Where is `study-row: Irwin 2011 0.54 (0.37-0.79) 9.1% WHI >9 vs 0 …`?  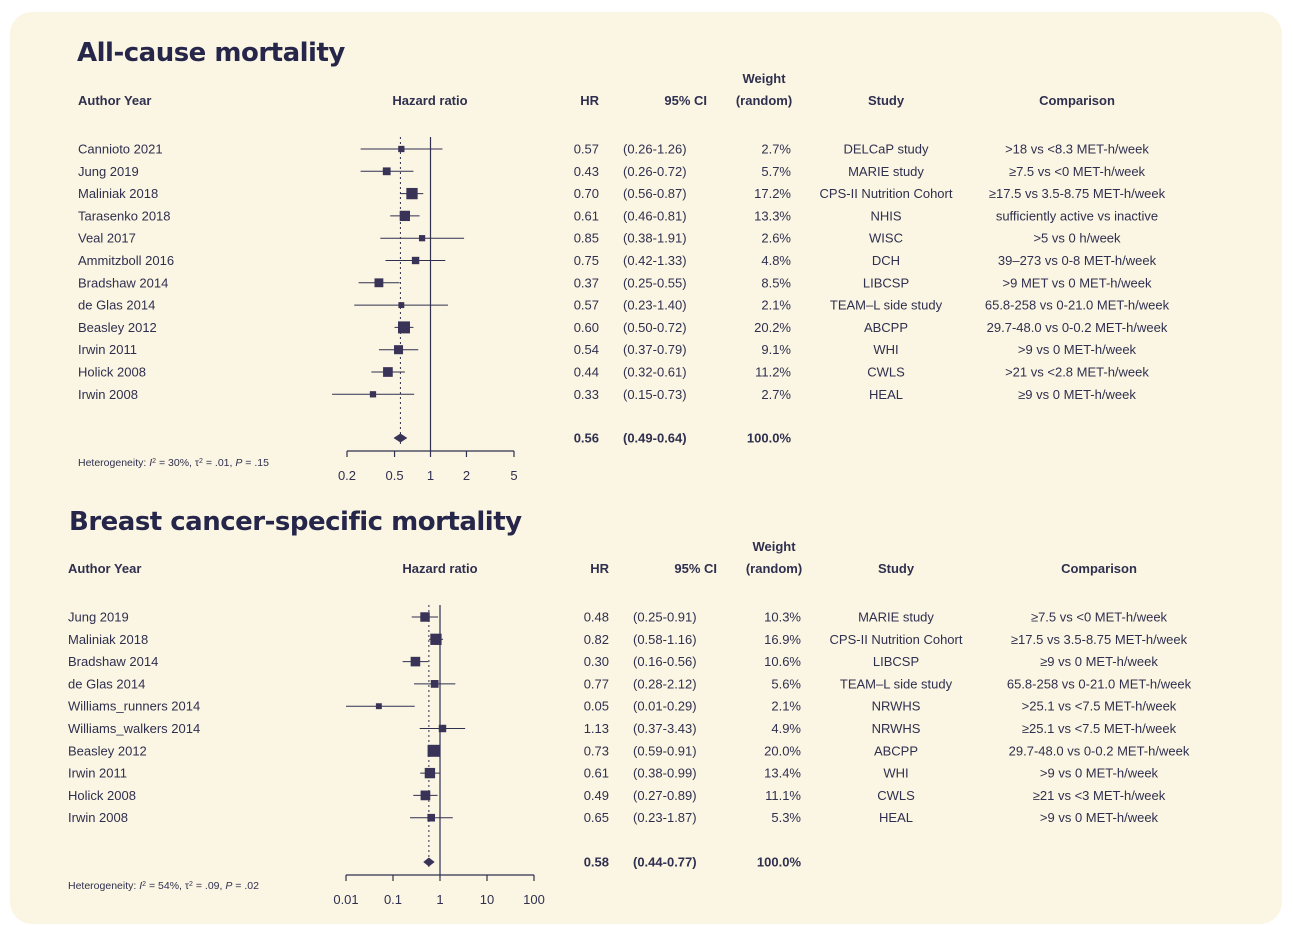 study-row: Irwin 2011 0.54 (0.37-0.79) 9.1% WHI >9 vs 0 … is located at coordinates (607, 349).